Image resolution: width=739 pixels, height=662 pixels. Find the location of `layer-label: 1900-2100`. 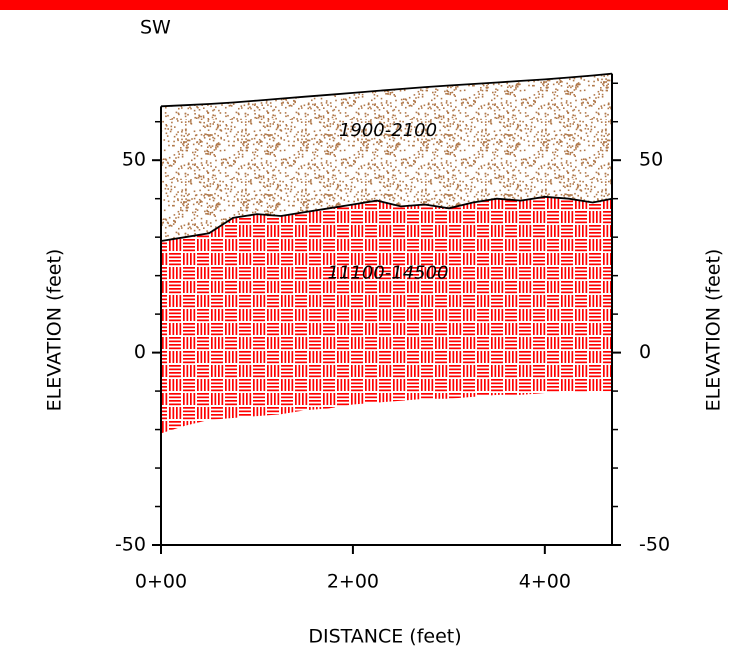

layer-label: 1900-2100 is located at coordinates (388, 130).